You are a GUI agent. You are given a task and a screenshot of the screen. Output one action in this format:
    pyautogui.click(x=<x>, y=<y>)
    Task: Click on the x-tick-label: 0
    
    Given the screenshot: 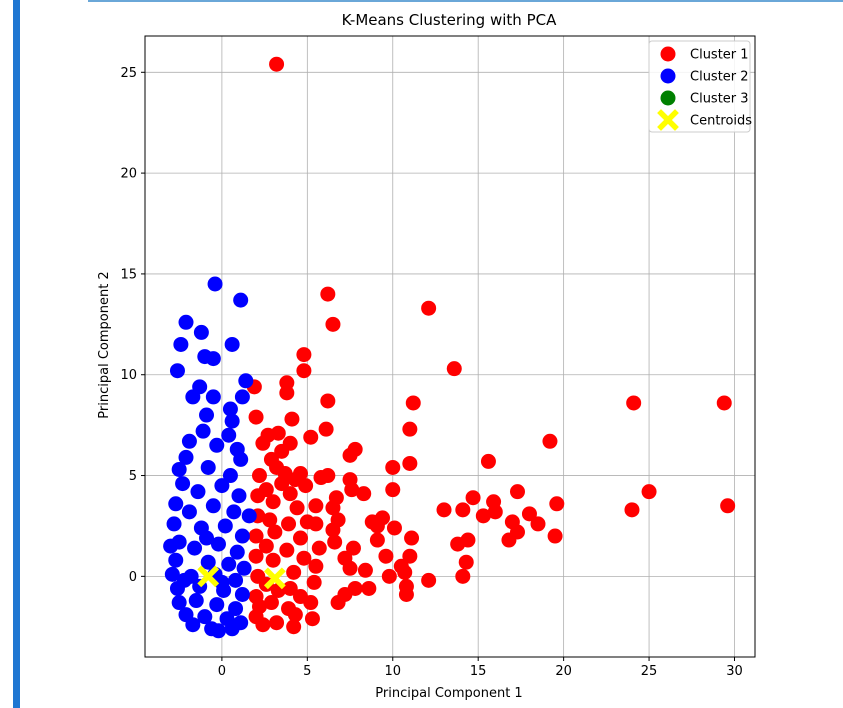 What is the action you would take?
    pyautogui.click(x=222, y=671)
    